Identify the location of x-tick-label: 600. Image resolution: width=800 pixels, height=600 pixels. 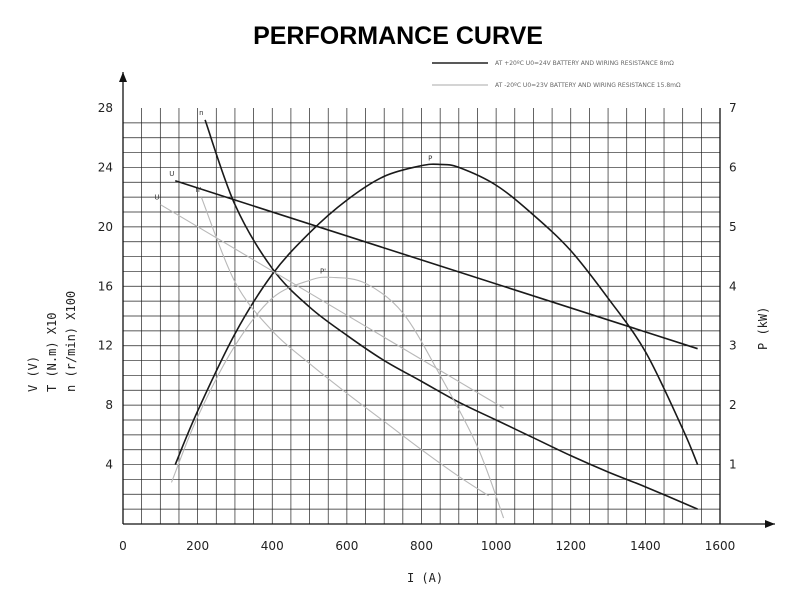
(346, 546).